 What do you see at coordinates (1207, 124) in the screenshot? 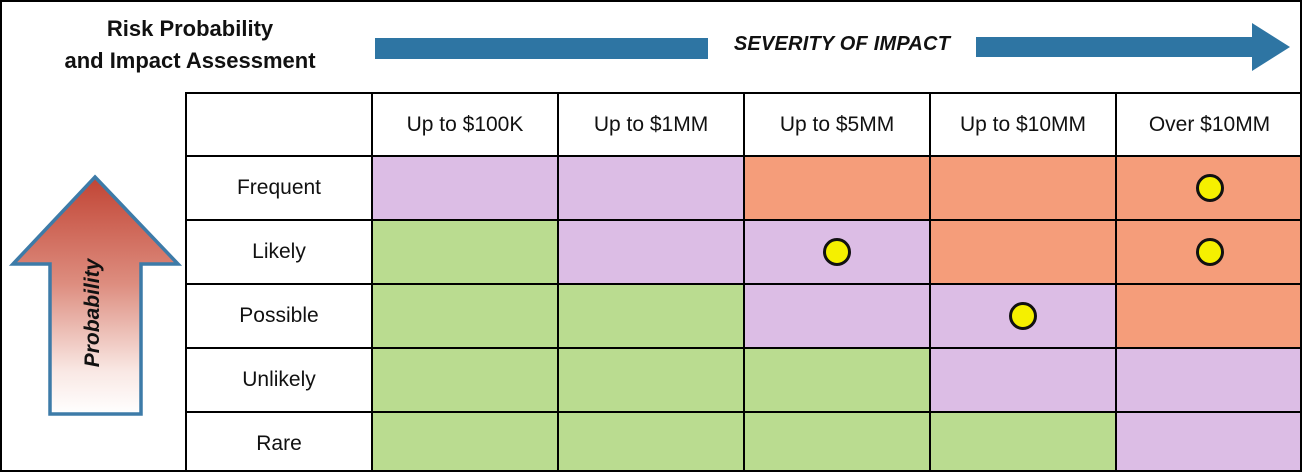
I see `column-header: Over $10MM` at bounding box center [1207, 124].